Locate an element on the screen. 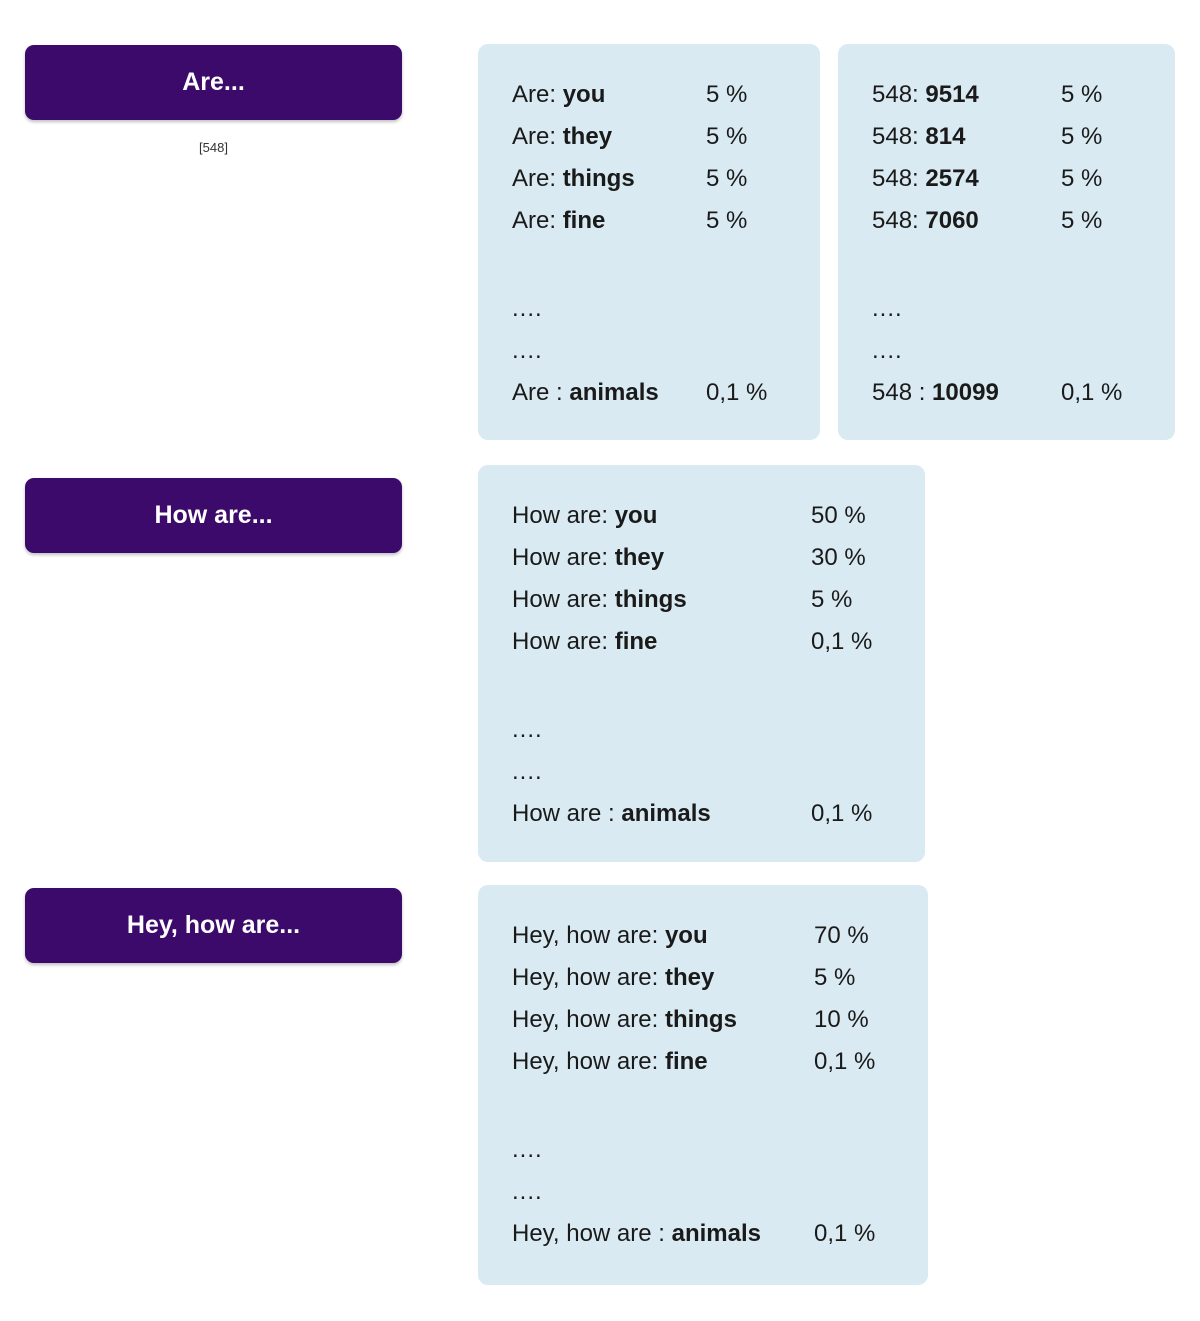 This screenshot has width=1200, height=1321. prediction-text: How are: fine is located at coordinates (584, 642).